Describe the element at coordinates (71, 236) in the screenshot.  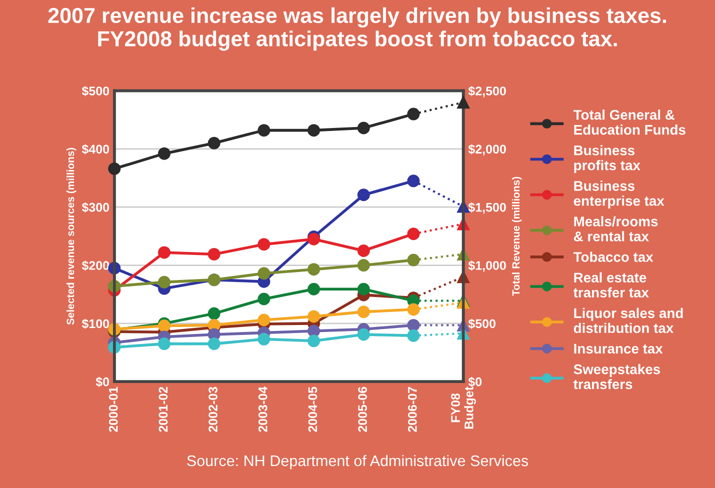
I see `y-axis-title: Selected revenue sources (millions)` at that location.